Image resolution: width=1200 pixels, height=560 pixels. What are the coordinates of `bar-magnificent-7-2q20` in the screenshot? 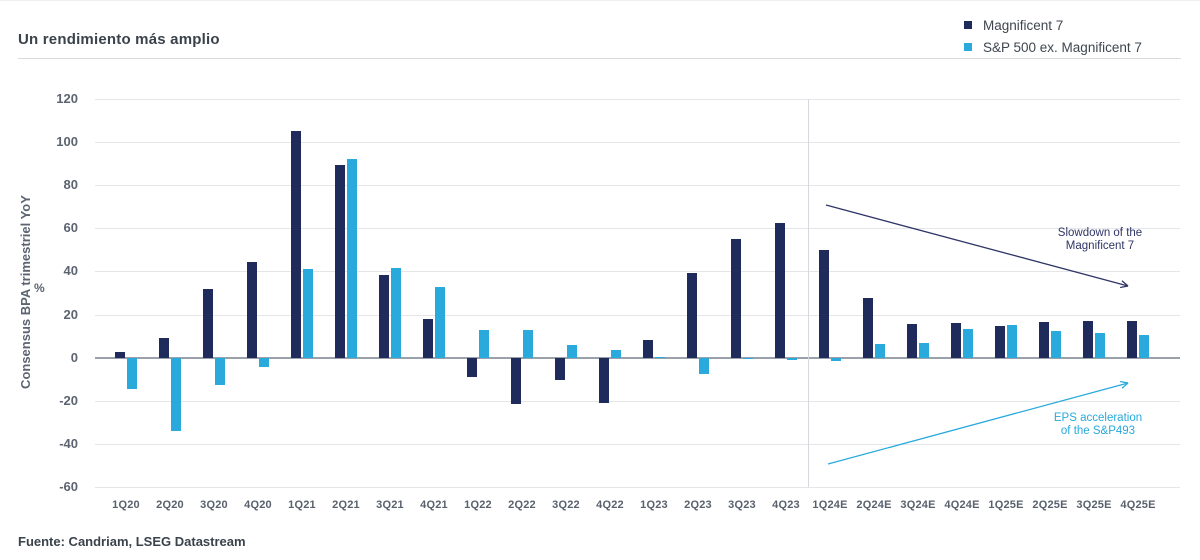 It's located at (164, 348).